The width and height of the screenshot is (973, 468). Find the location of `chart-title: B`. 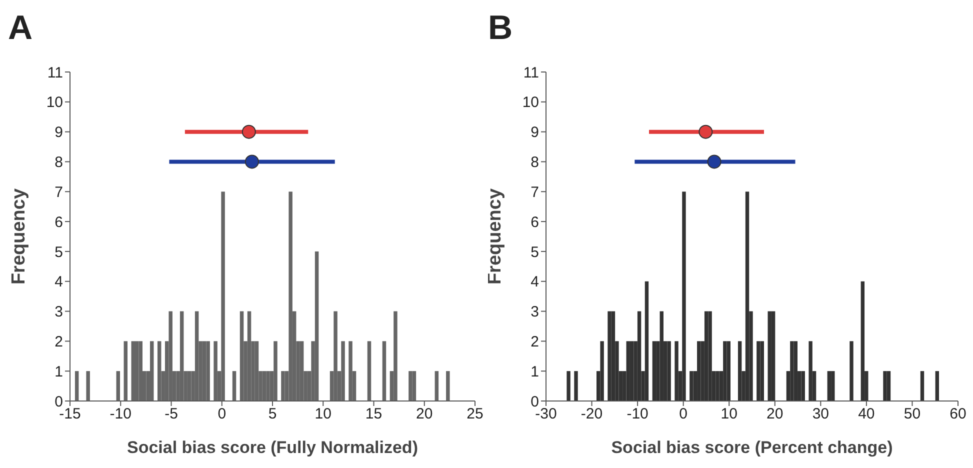

chart-title: B is located at coordinates (500, 28).